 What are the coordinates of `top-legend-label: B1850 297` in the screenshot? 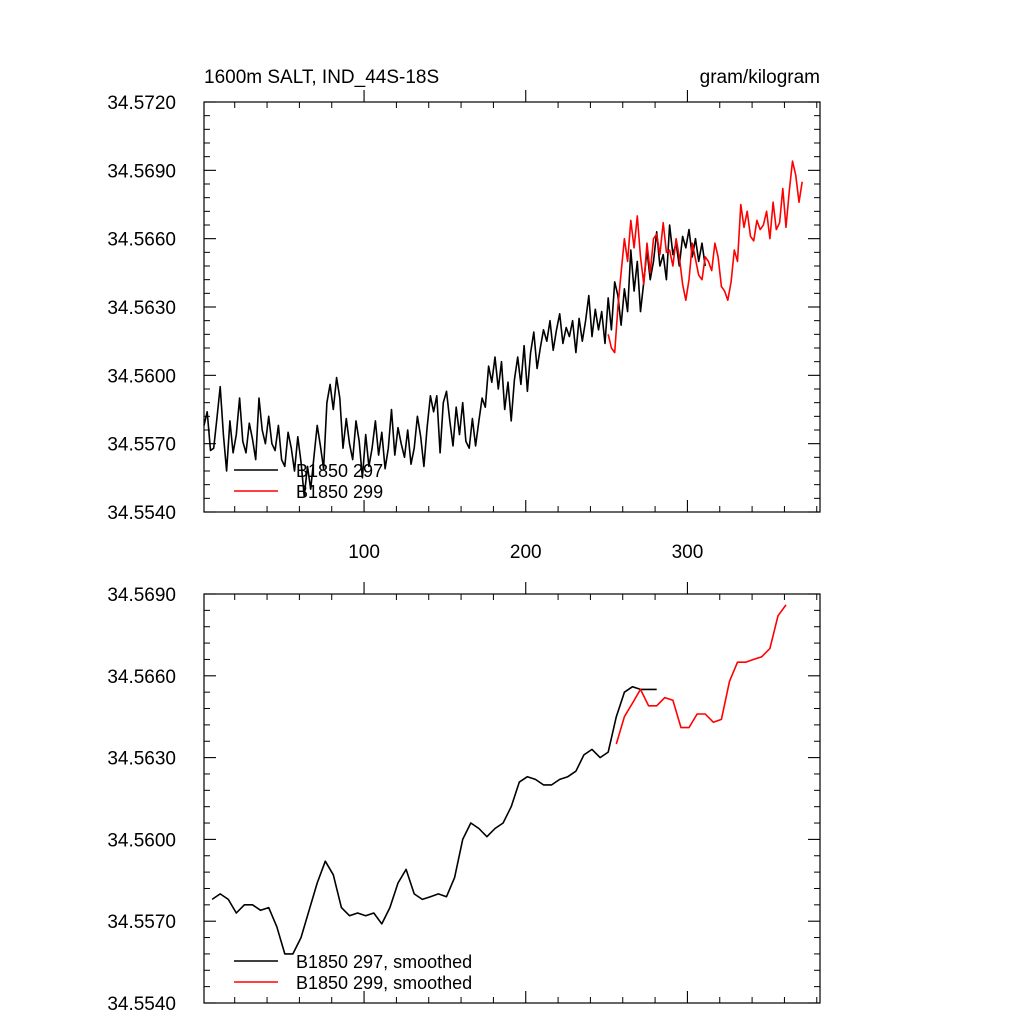 It's located at (339, 471).